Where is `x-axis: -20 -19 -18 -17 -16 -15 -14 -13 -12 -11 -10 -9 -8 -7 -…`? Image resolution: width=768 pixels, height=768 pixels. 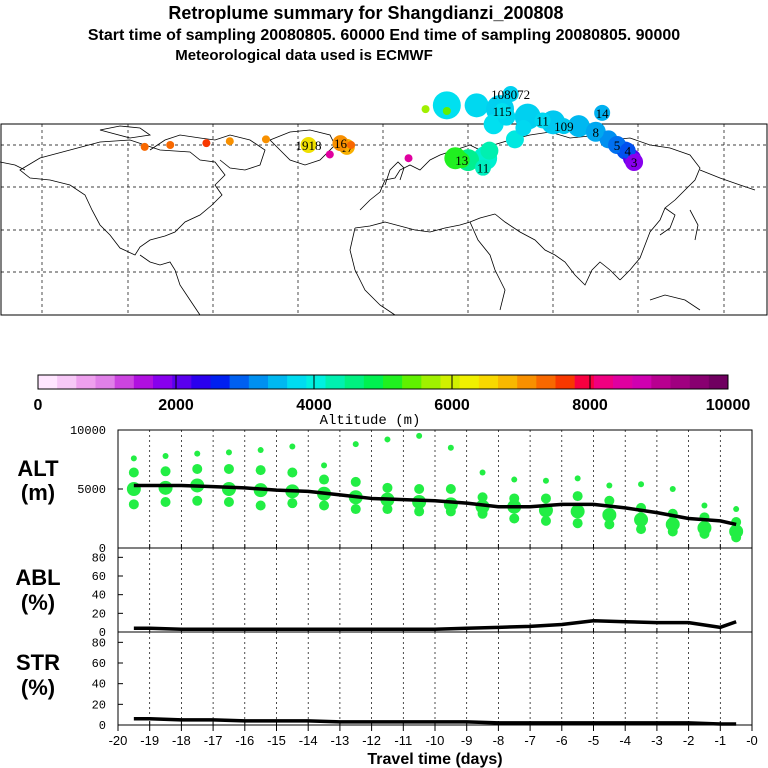
x-axis: -20 -19 -18 -17 -16 -15 -14 -13 -12 -11 -10 -9 -8 -7 -… is located at coordinates (433, 746).